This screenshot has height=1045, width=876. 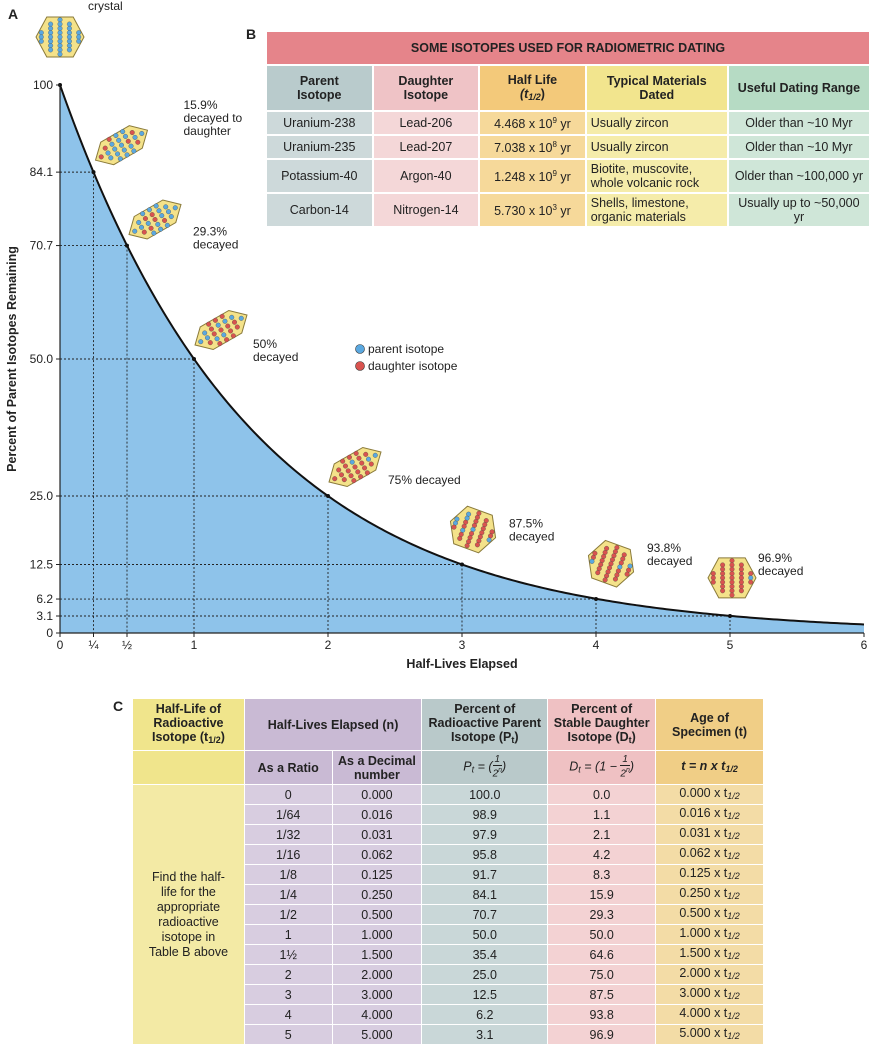 What do you see at coordinates (42, 246) in the screenshot?
I see `y-tick-label: 70.7` at bounding box center [42, 246].